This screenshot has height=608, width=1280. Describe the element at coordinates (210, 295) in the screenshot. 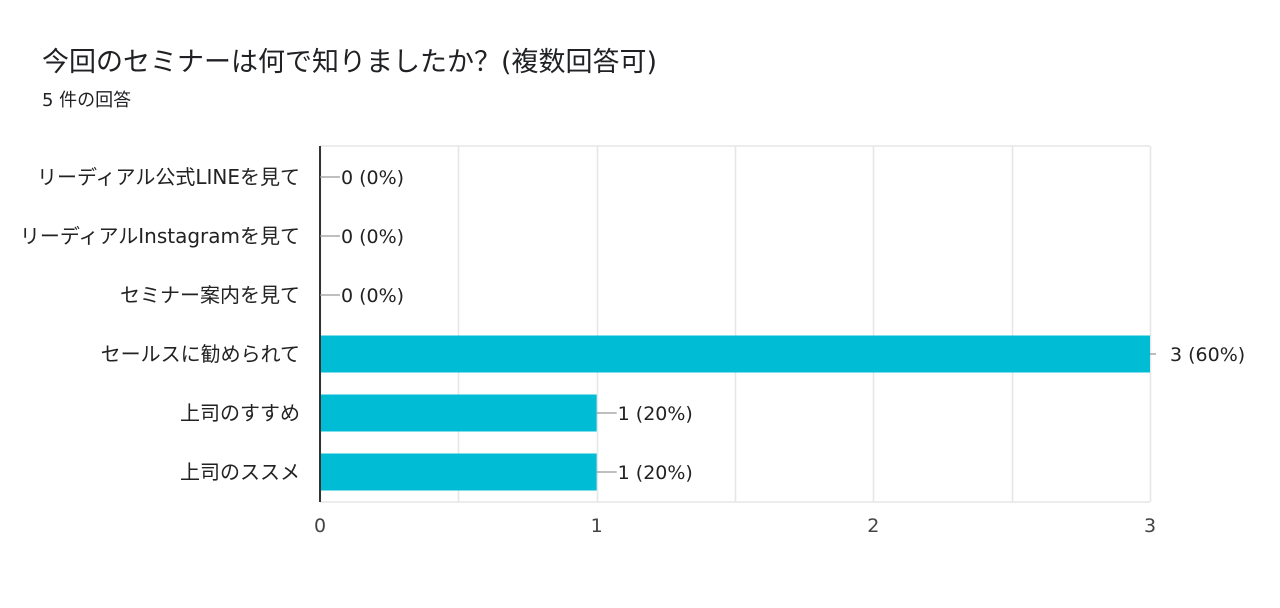

I see `category-label: セミナー案内を見て` at that location.